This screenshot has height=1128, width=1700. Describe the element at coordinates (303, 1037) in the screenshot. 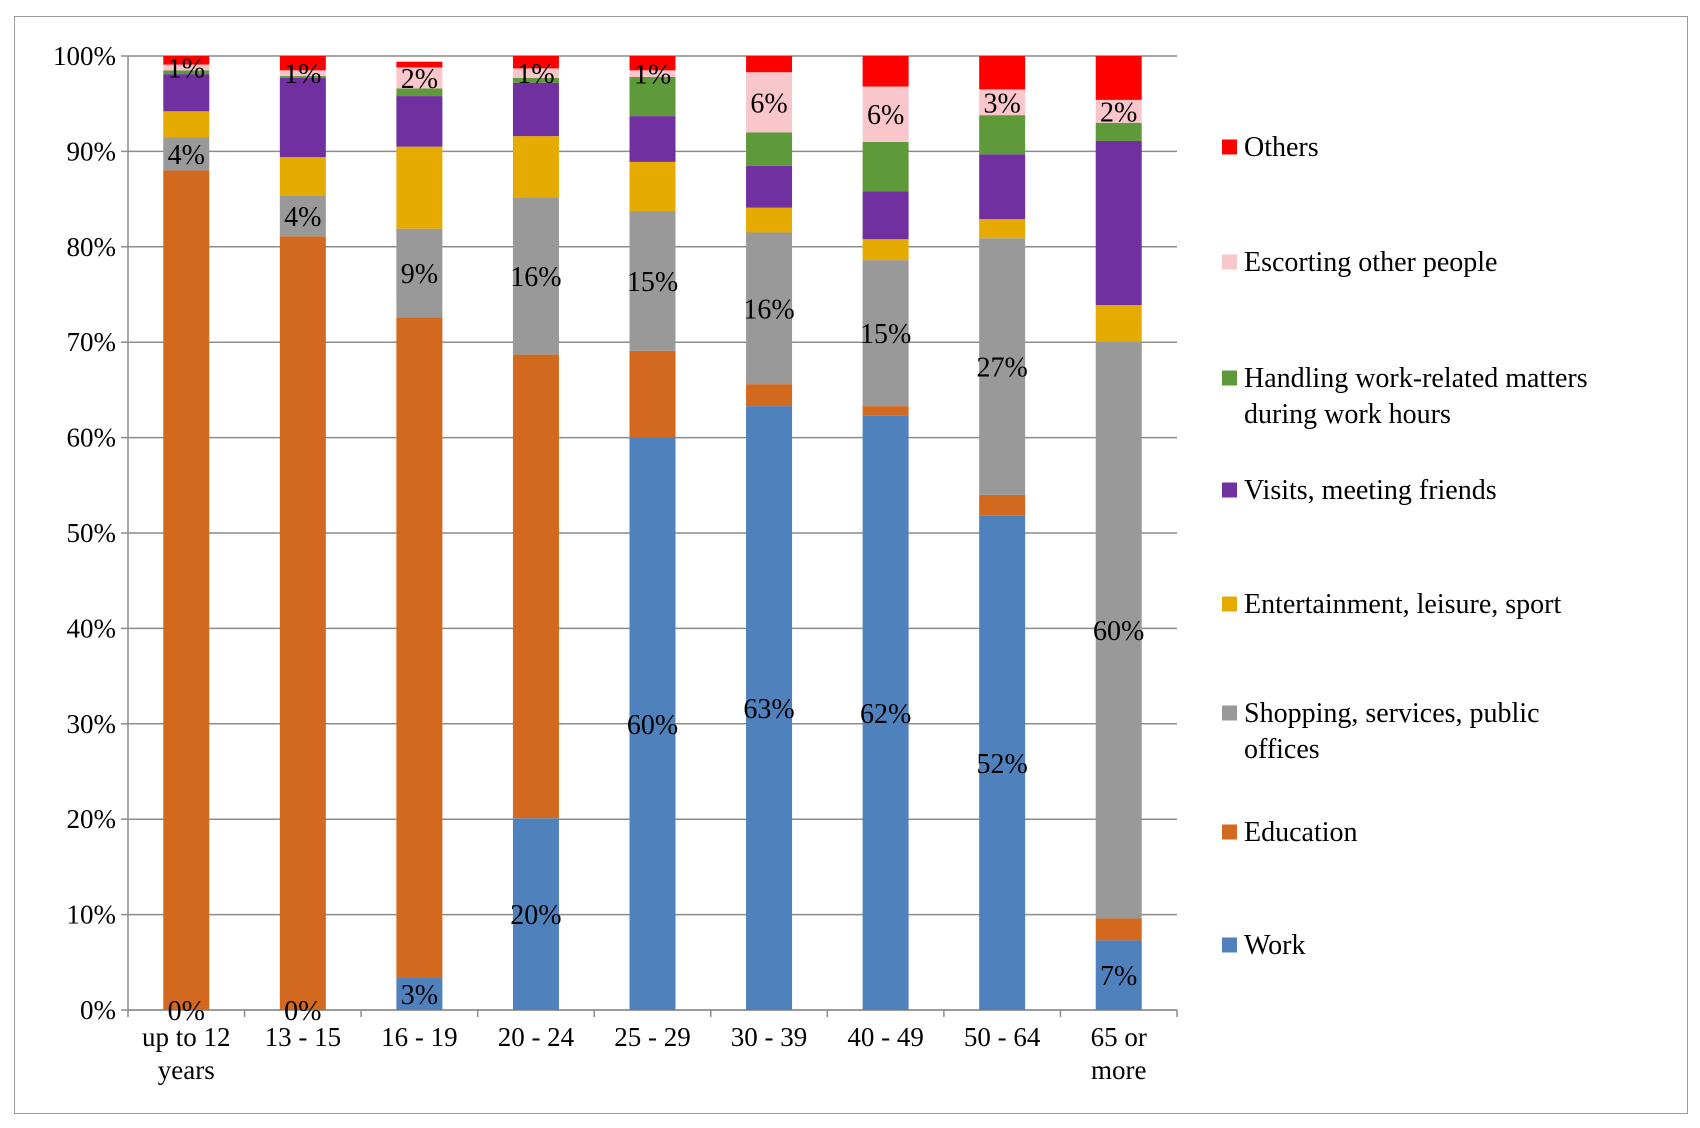

I see `x-tick-label: 13 - 15` at that location.